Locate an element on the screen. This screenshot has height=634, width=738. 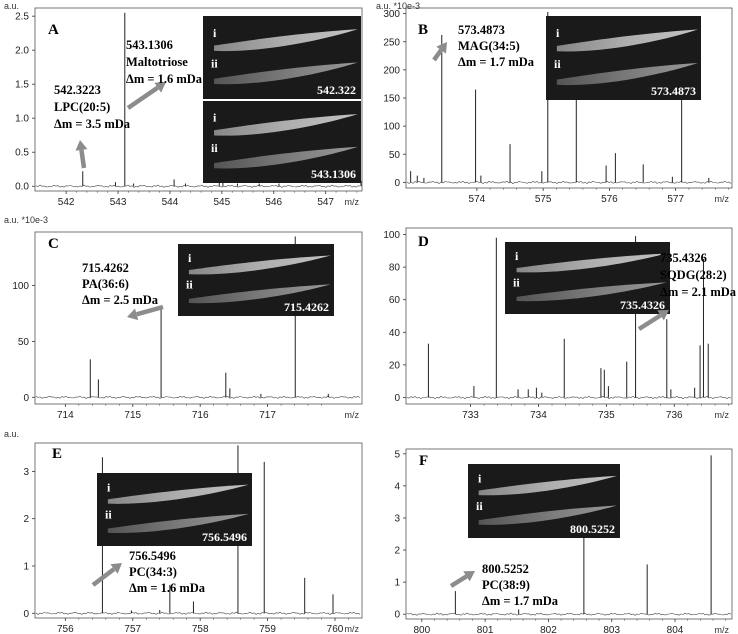
y-axis-label: a.u. *10e-3 is located at coordinates (398, 6).